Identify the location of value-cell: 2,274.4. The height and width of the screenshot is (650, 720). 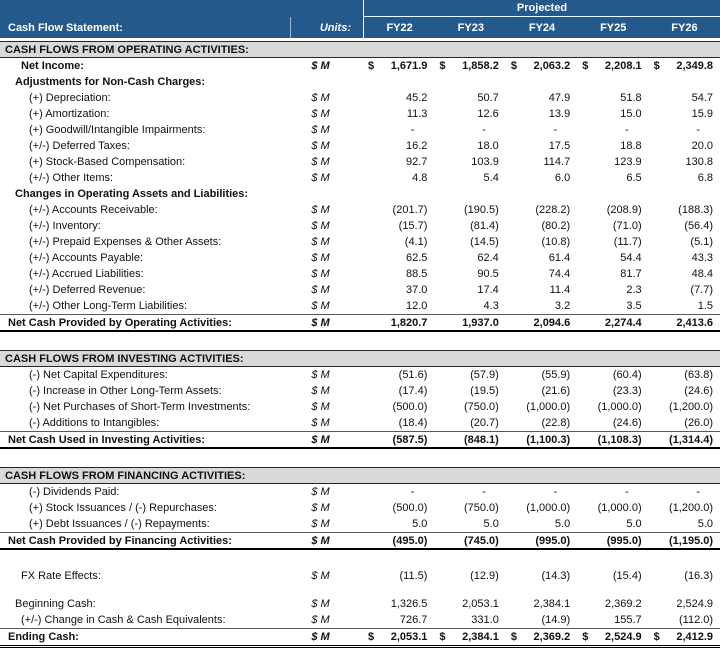
(612, 323).